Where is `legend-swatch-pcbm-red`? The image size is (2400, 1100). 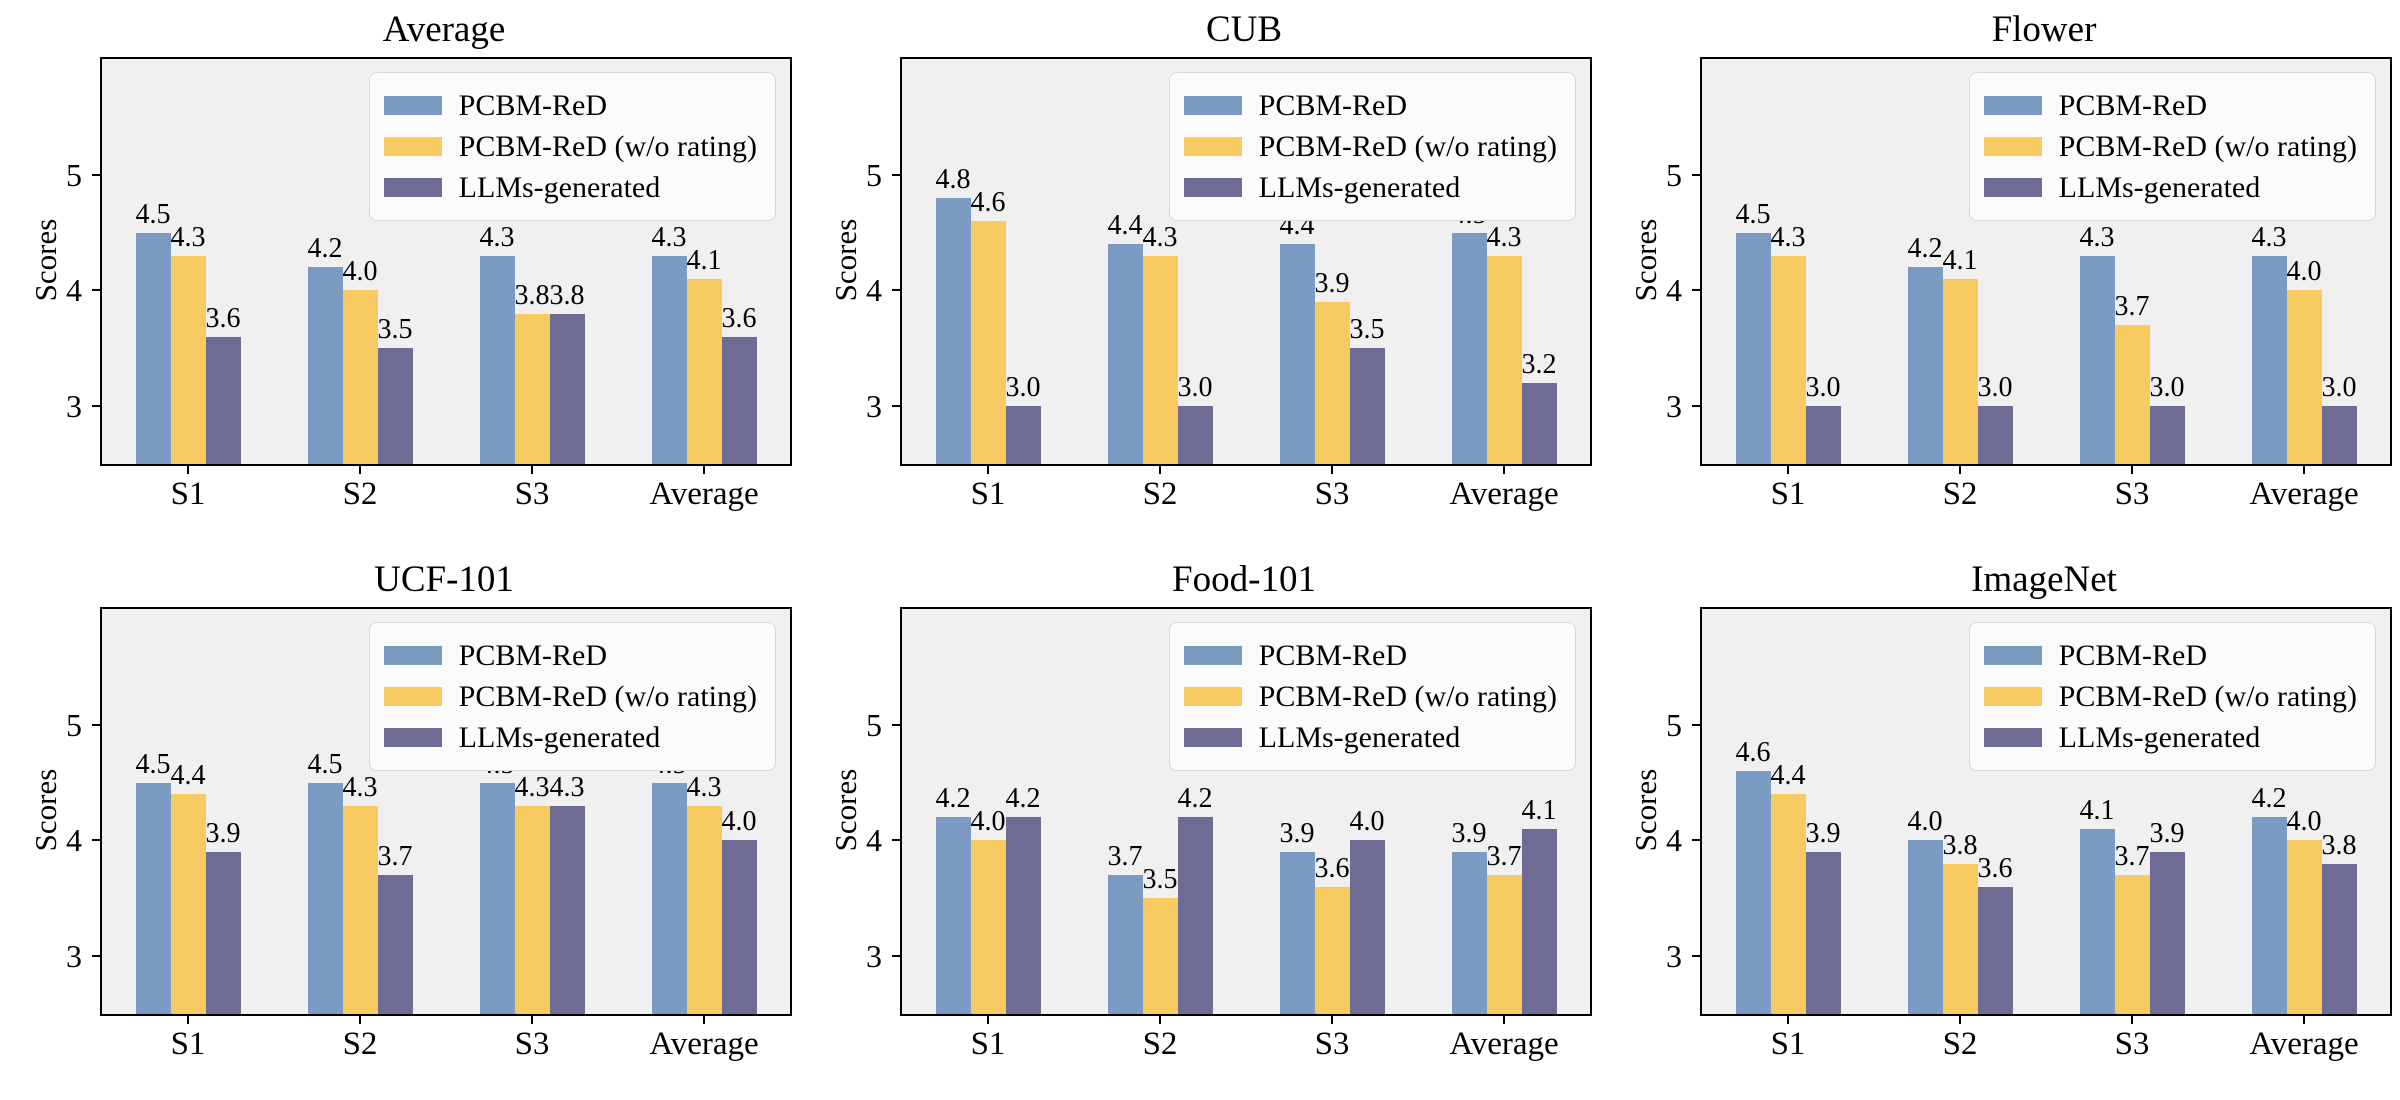
legend-swatch-pcbm-red is located at coordinates (2012, 105).